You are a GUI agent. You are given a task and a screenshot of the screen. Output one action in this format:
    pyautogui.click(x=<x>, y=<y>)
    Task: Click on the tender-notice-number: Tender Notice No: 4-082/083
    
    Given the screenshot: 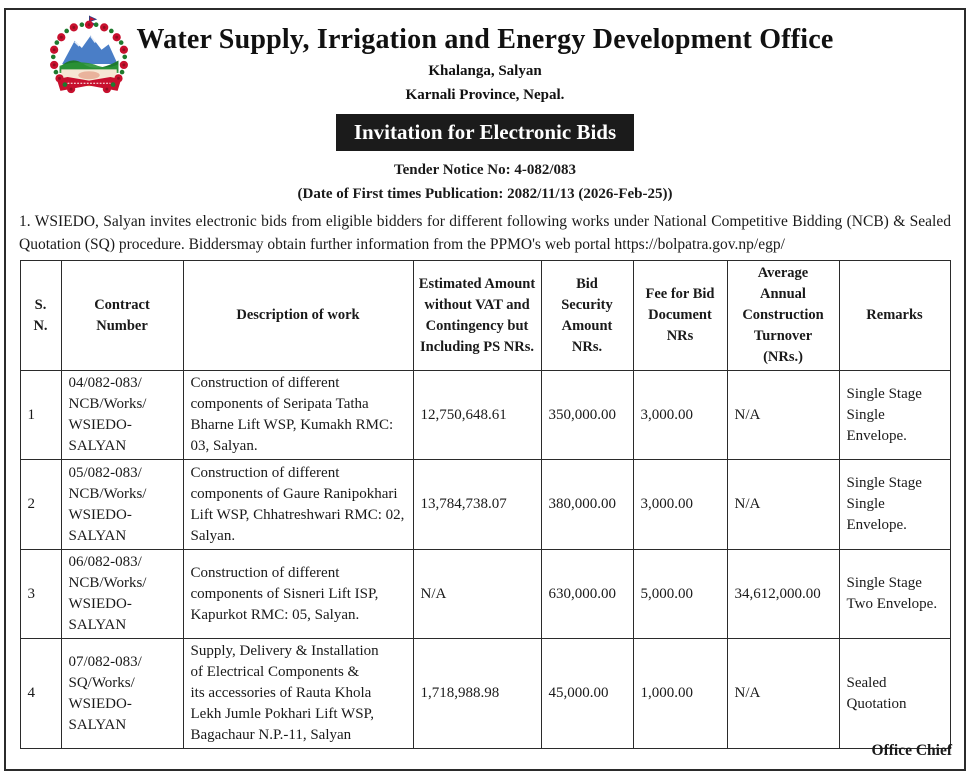 What is the action you would take?
    pyautogui.click(x=485, y=170)
    